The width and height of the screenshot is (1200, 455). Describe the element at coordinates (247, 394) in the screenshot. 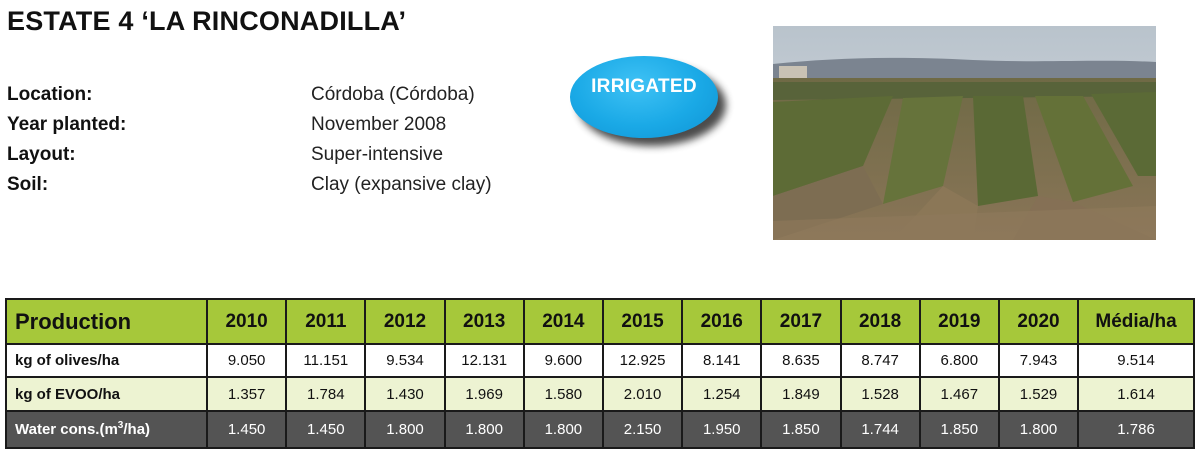

I see `table-cell: 1.357` at that location.